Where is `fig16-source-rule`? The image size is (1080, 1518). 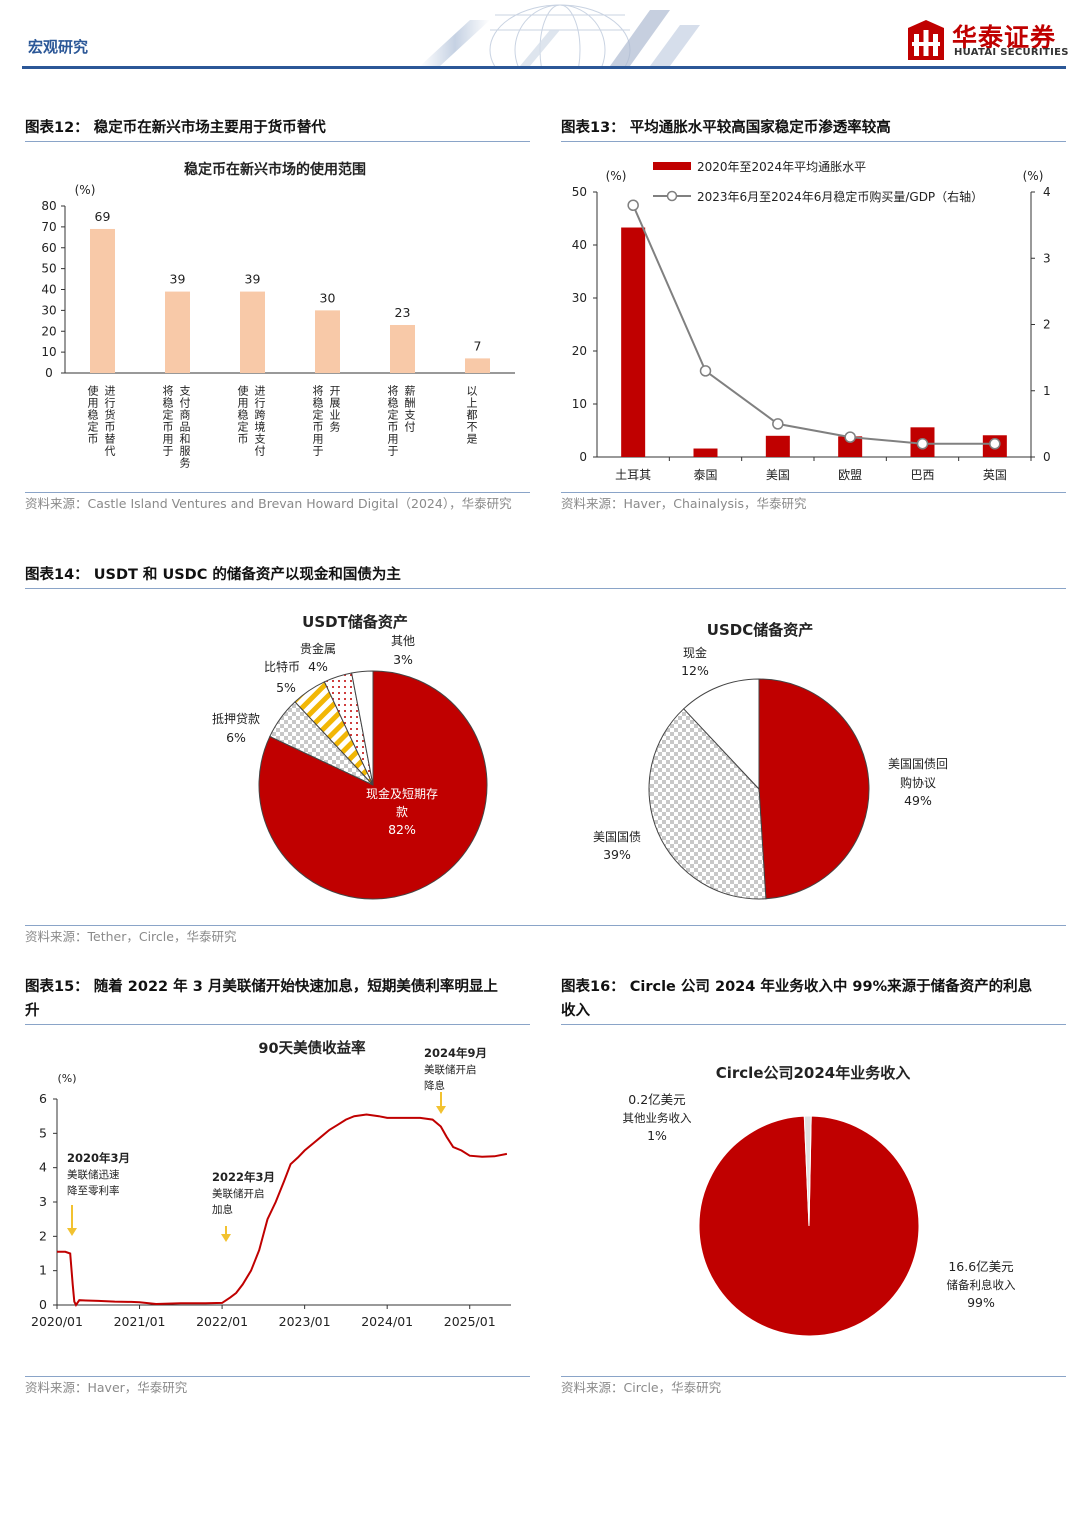 fig16-source-rule is located at coordinates (813, 1376).